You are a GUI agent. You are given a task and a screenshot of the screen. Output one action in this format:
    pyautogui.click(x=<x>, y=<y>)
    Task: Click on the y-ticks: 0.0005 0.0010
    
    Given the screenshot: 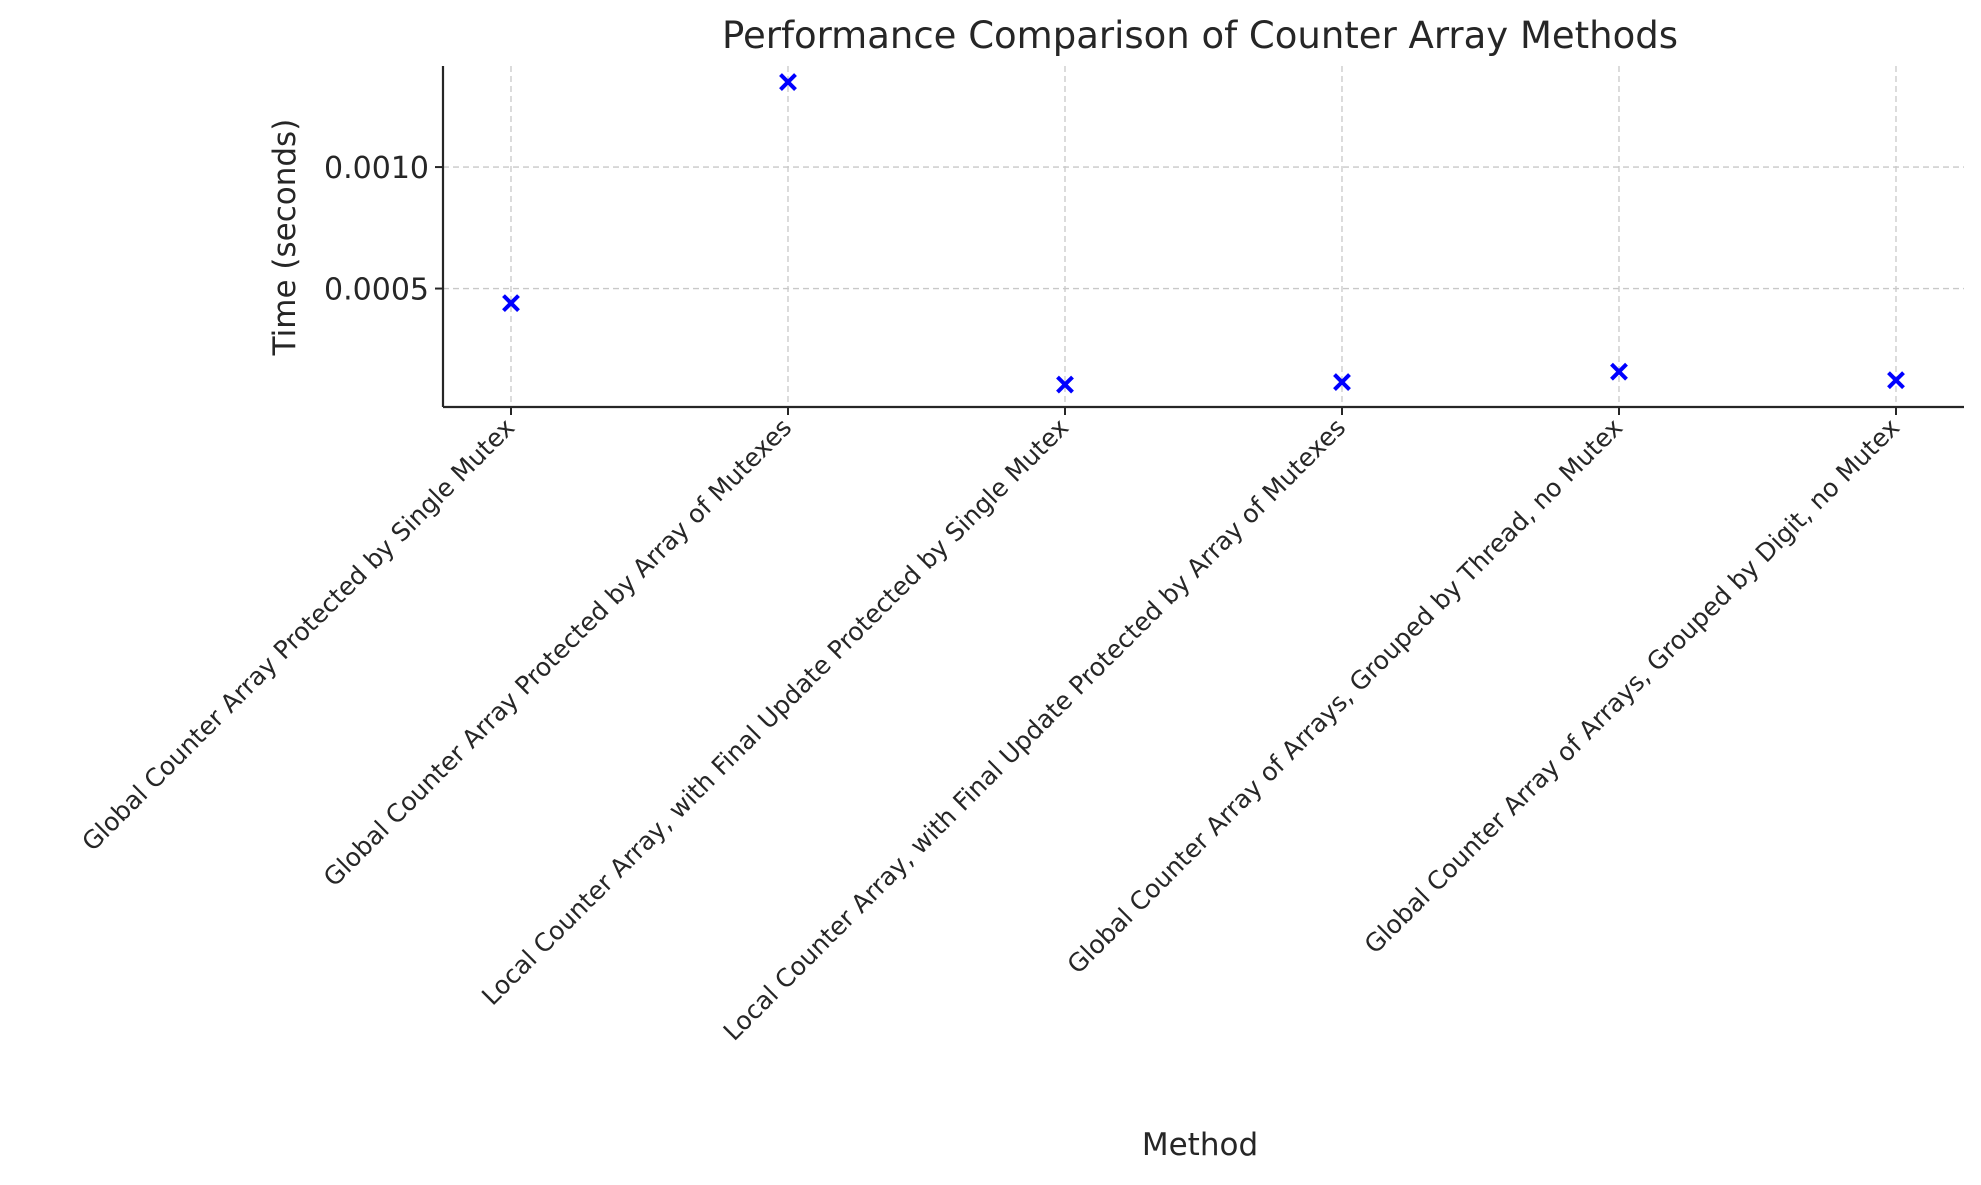 What is the action you would take?
    pyautogui.click(x=383, y=229)
    